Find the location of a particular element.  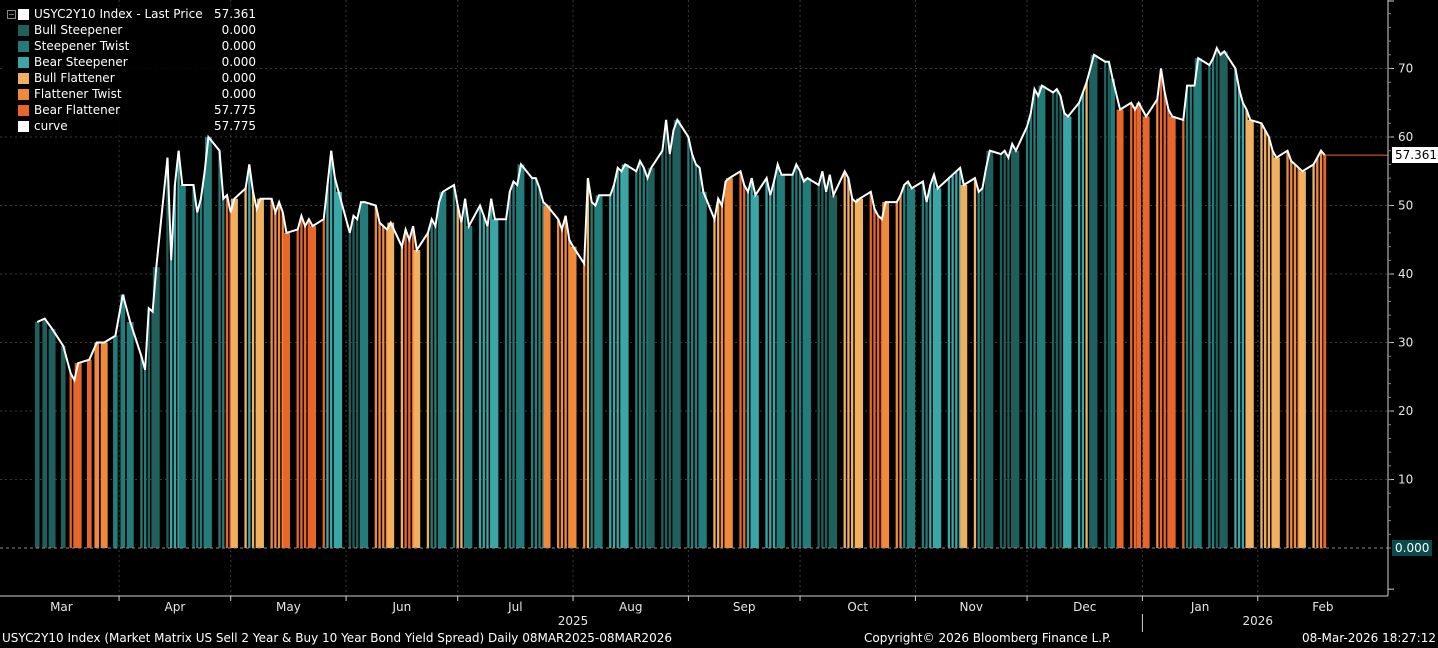

legend-item: Bull Flattener 0.000 is located at coordinates (130, 78).